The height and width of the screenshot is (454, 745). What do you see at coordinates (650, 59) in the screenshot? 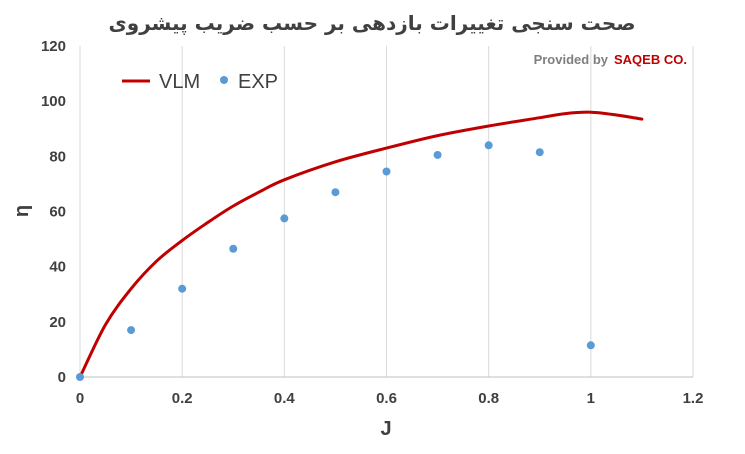
I see `credit-brand: SAQEB CO.` at bounding box center [650, 59].